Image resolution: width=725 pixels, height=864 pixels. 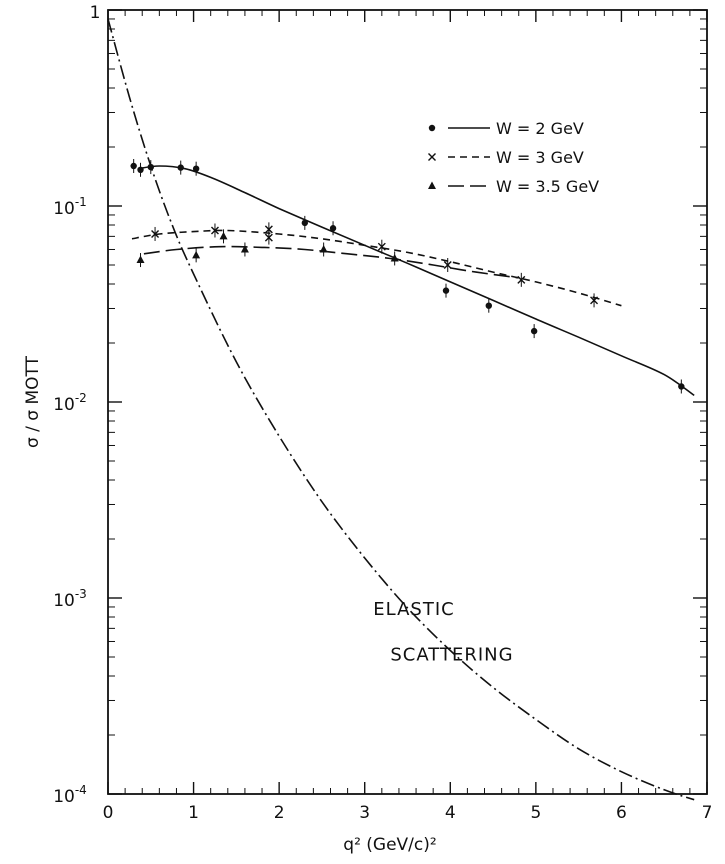 I want to click on y-tick-label: 10⁻¹, so click(x=70, y=207).